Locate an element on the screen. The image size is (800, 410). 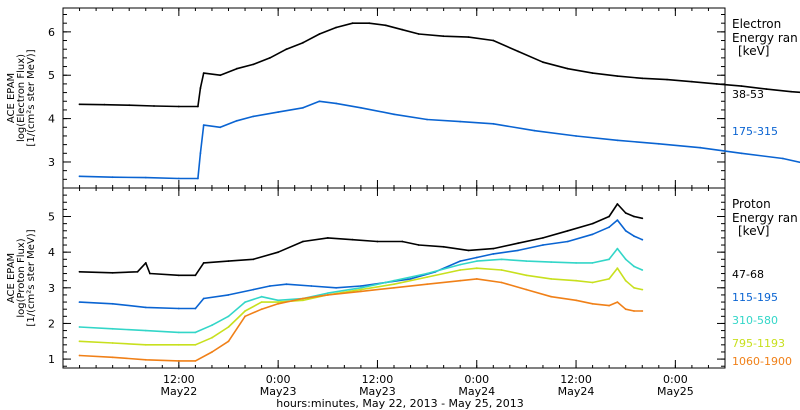
ylabel-line-0-2: [1/(cm²s ster MeV)] is located at coordinates (31, 97).